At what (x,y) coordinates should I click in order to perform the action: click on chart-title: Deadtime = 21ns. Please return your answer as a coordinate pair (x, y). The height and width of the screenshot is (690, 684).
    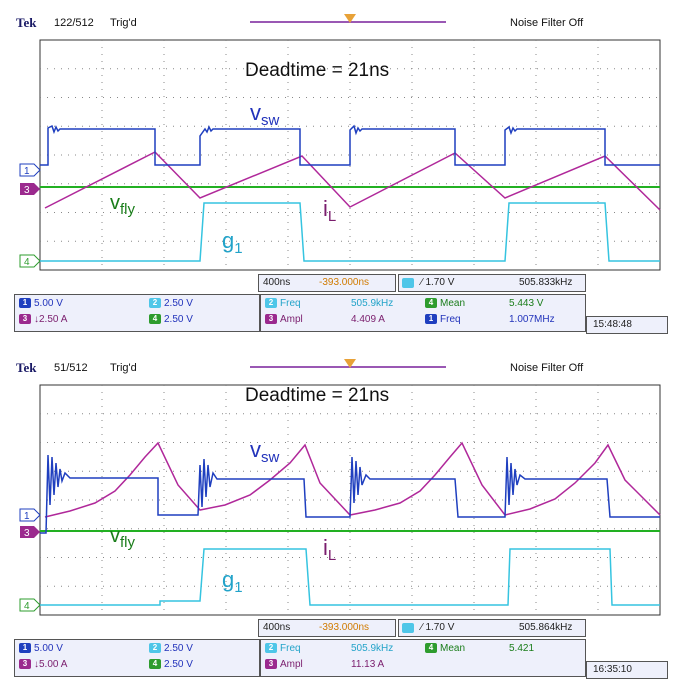
    Looking at the image, I should click on (317, 395).